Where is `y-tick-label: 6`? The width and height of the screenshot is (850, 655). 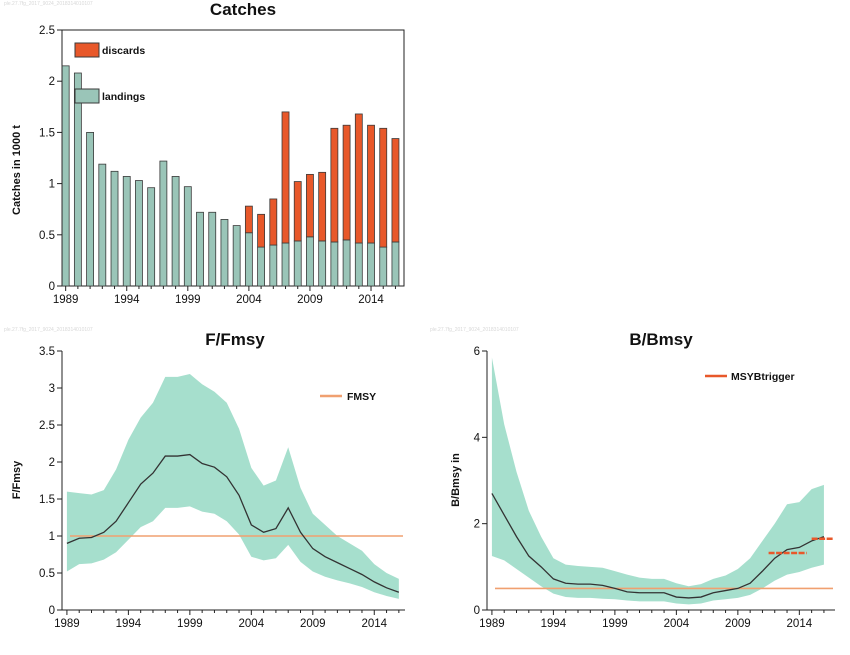 y-tick-label: 6 is located at coordinates (477, 352).